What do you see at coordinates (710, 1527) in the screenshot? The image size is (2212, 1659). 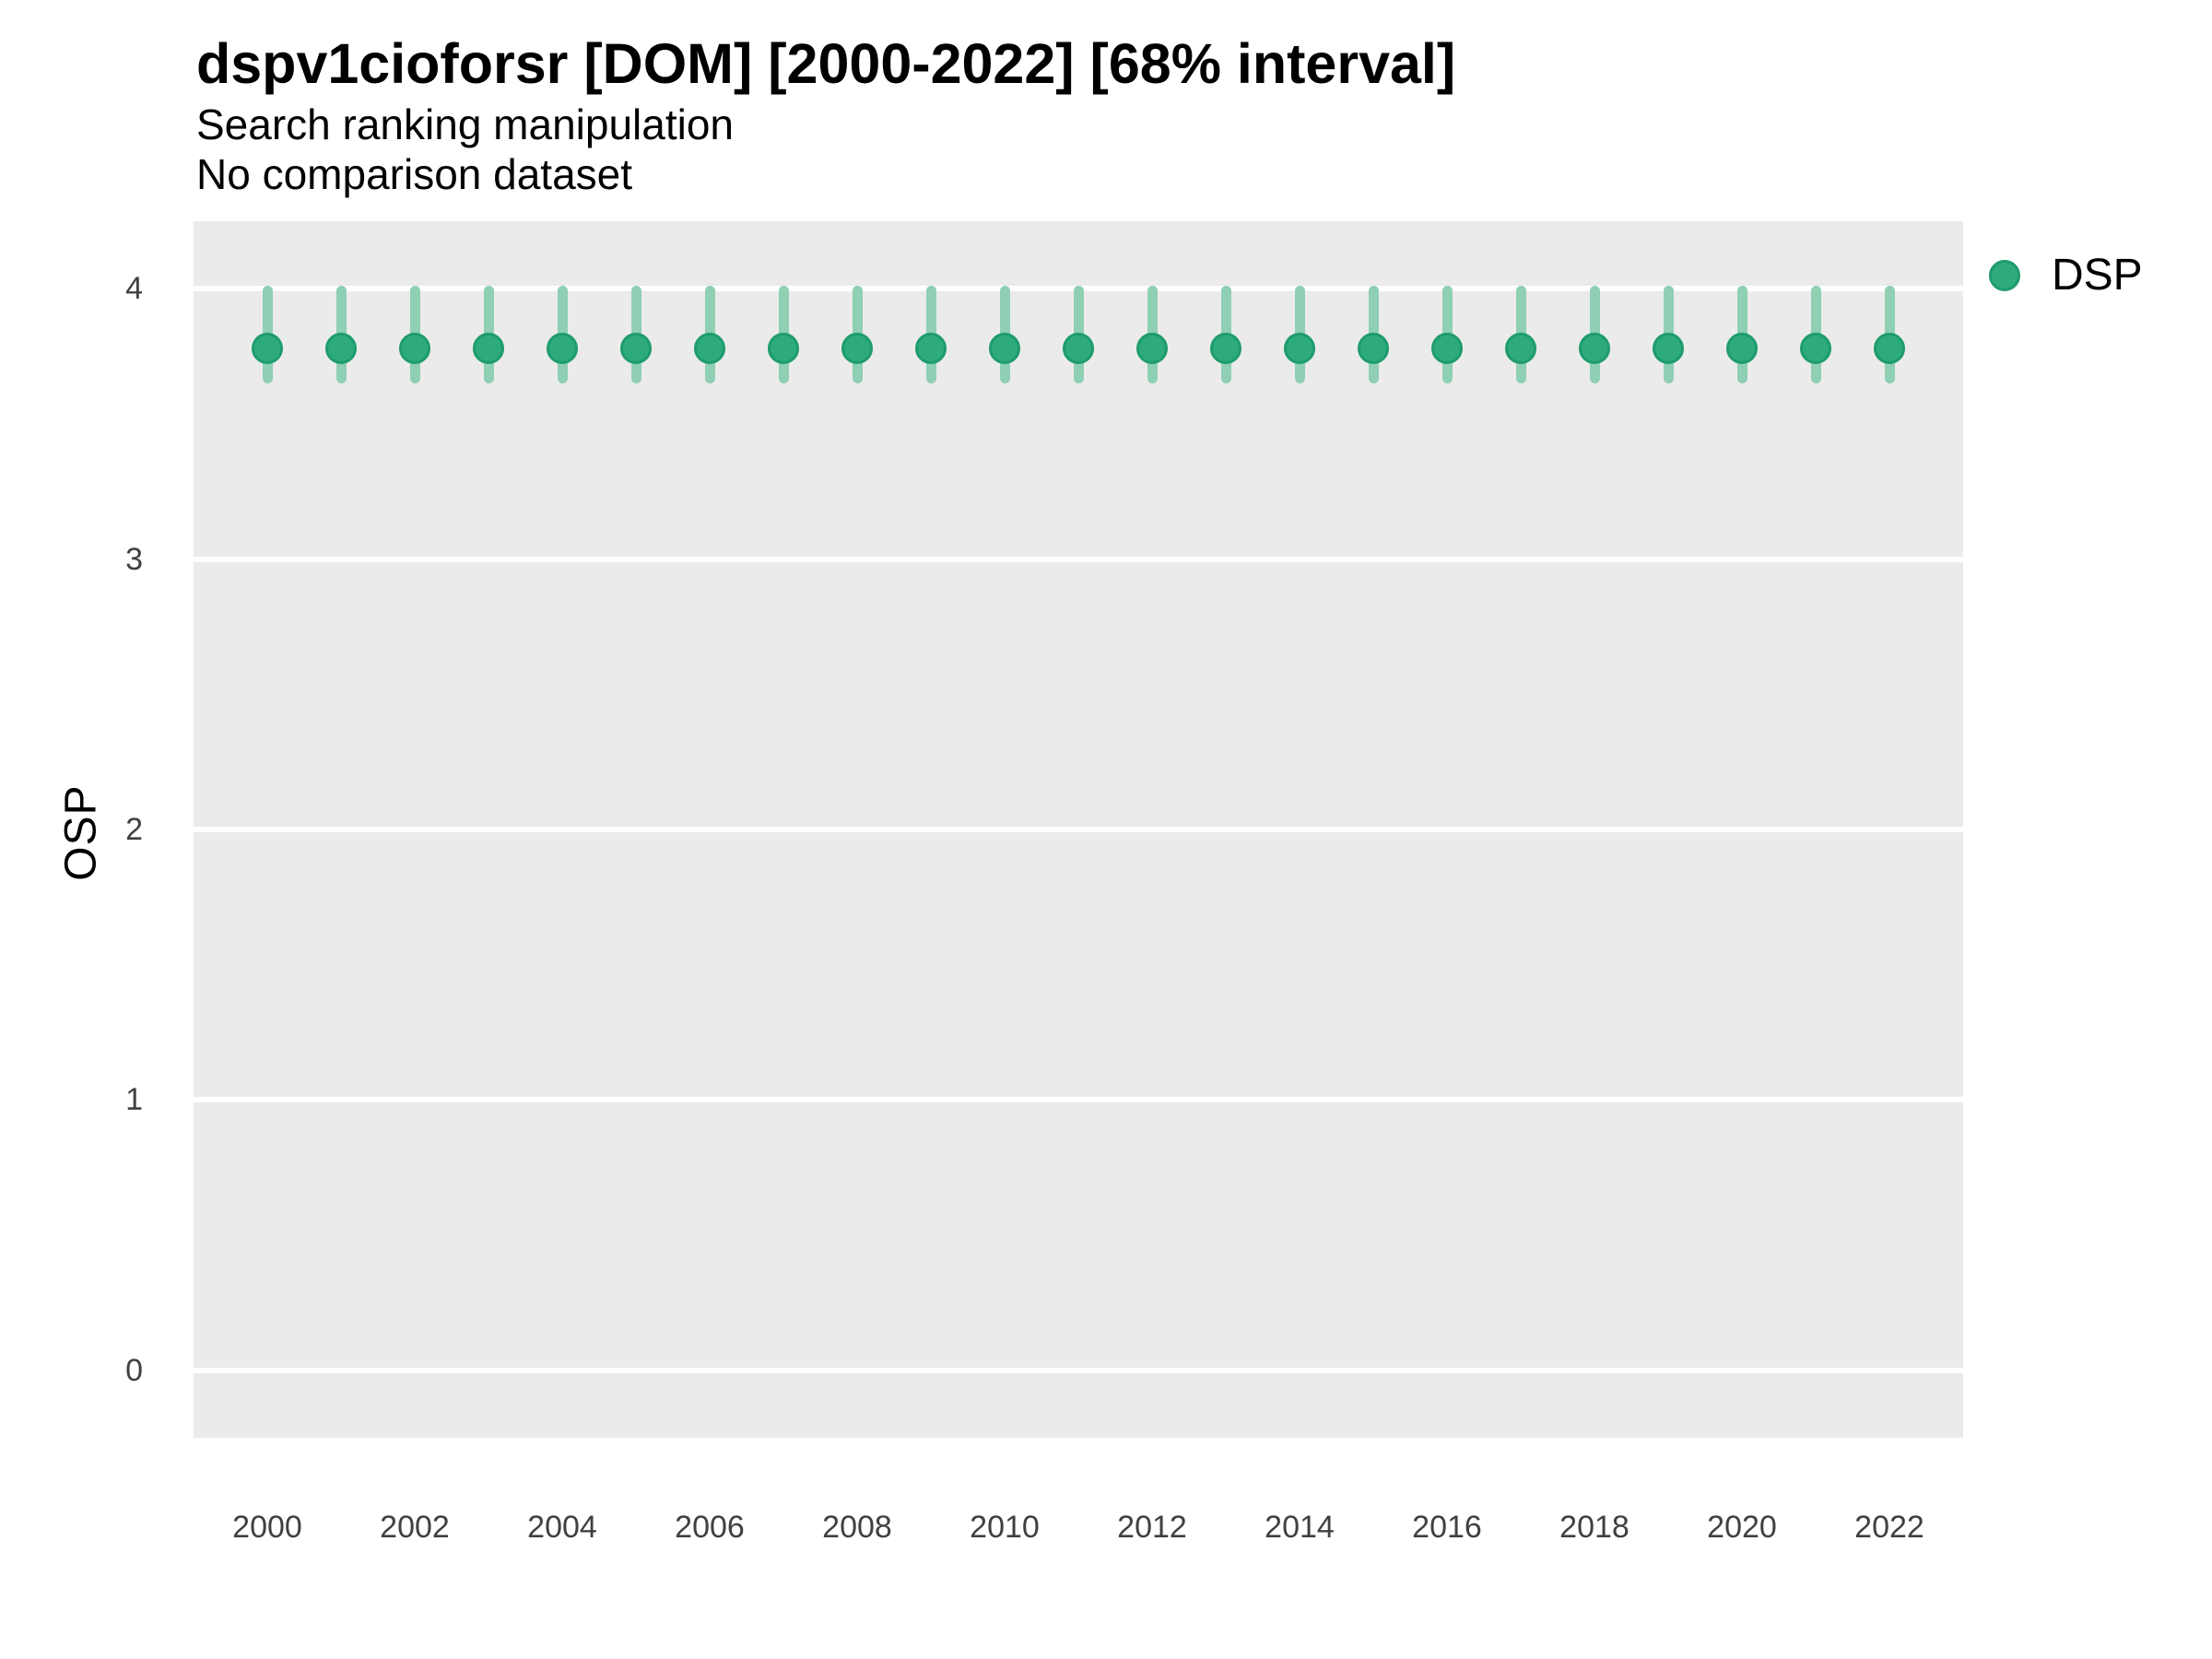 I see `x-tick-label: 2006` at bounding box center [710, 1527].